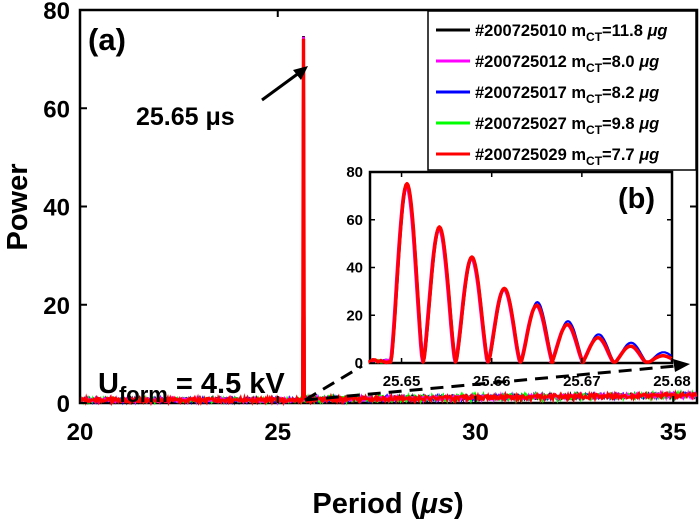 This screenshot has height=525, width=700. I want to click on y-axis-label: Power, so click(18, 206).